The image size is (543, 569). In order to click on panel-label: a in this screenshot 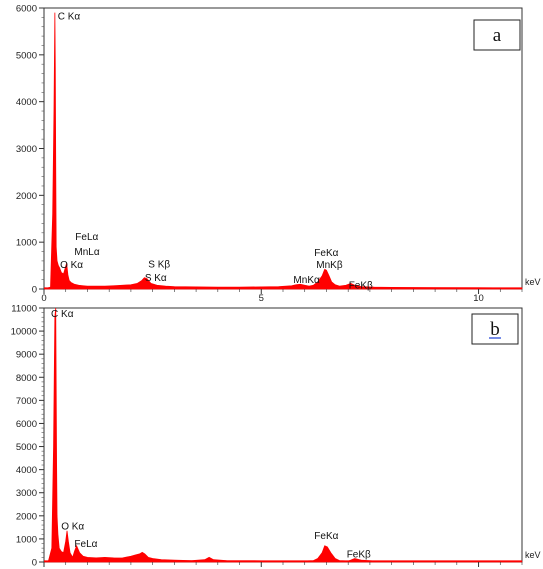, I will do `click(497, 35)`.